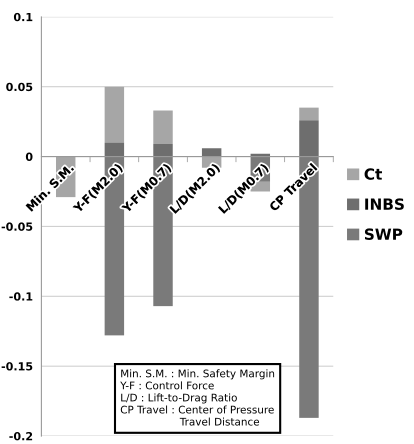 The height and width of the screenshot is (444, 414). I want to click on y-tick-label: -0.2, so click(20, 436).